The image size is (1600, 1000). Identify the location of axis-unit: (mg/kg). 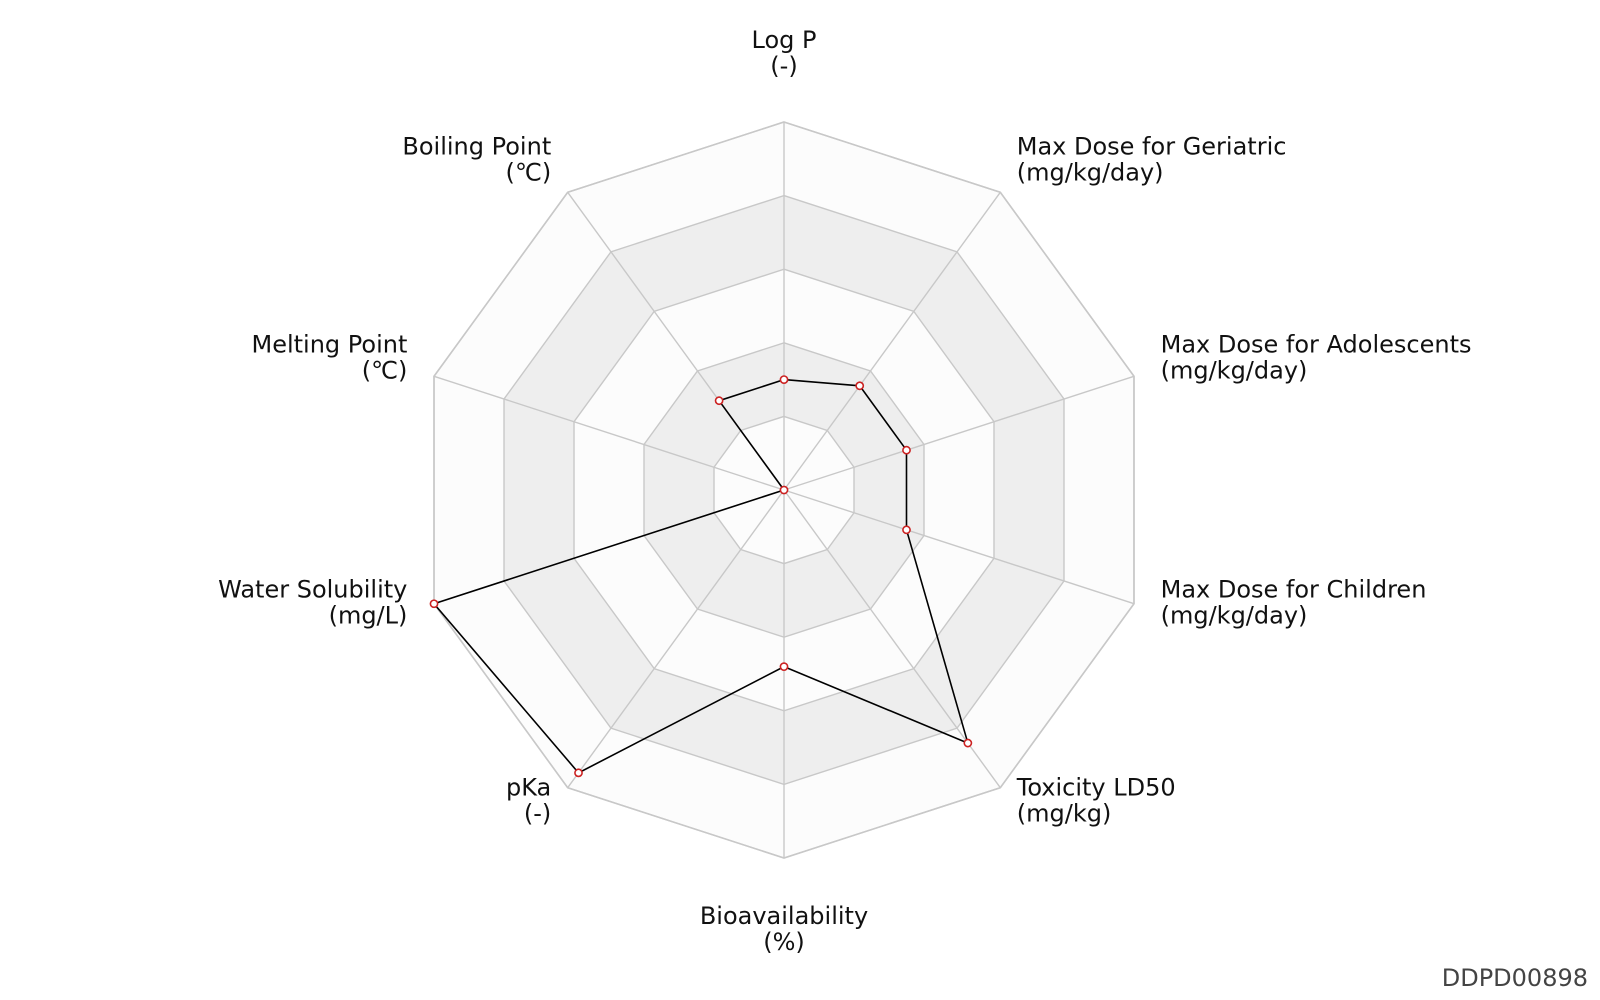
(1064, 813).